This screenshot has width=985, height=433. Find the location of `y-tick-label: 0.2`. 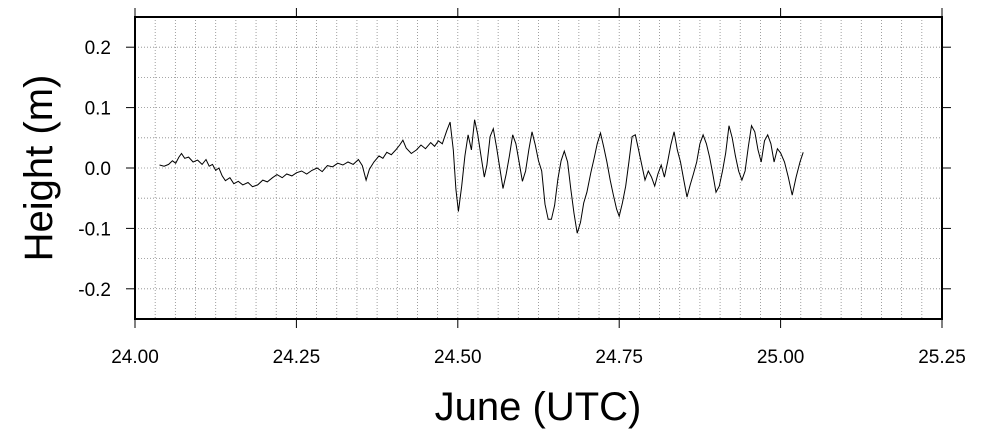

y-tick-label: 0.2 is located at coordinates (98, 48).